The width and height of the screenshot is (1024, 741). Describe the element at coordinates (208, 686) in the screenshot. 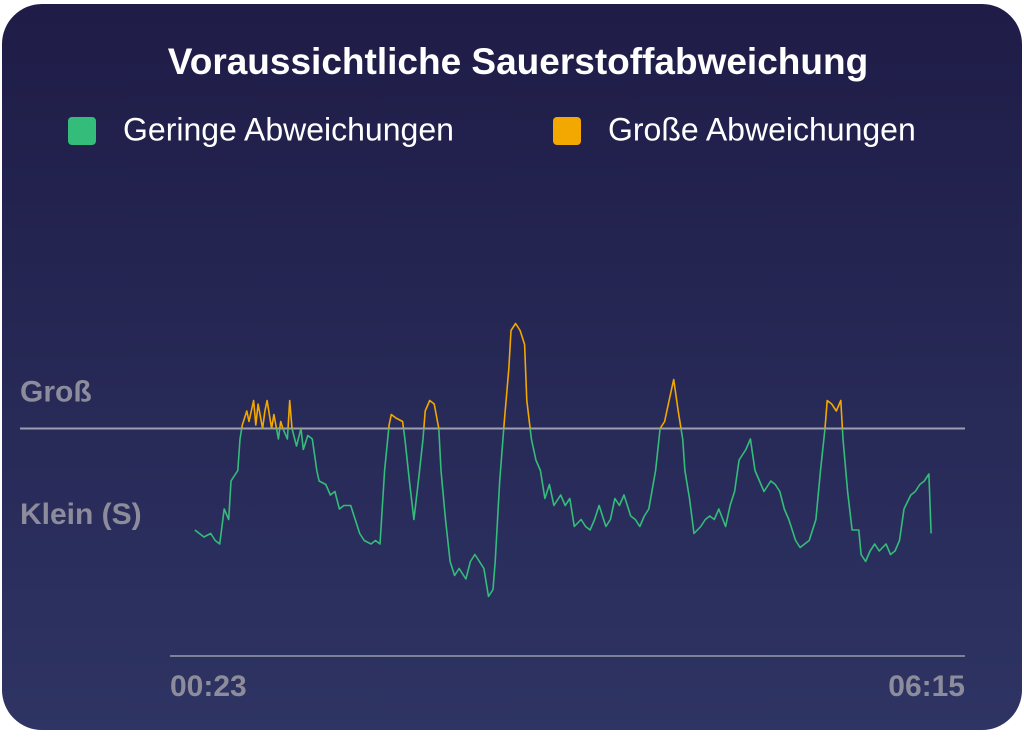

I see `x-tick-label: 00:23` at that location.